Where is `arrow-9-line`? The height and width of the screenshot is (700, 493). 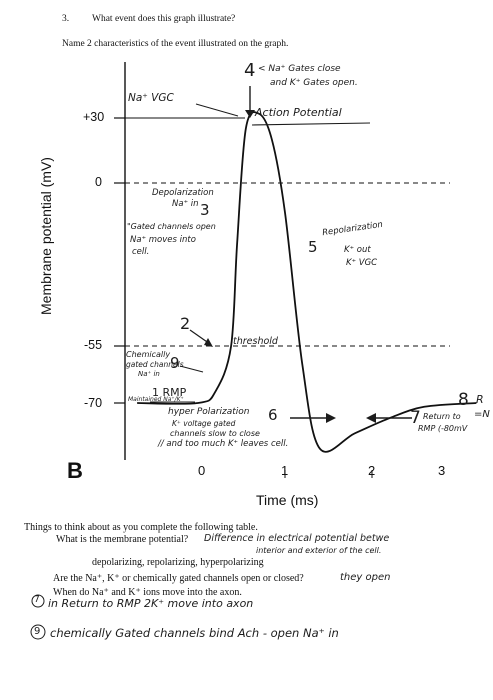
arrow-9-line is located at coordinates (191, 369).